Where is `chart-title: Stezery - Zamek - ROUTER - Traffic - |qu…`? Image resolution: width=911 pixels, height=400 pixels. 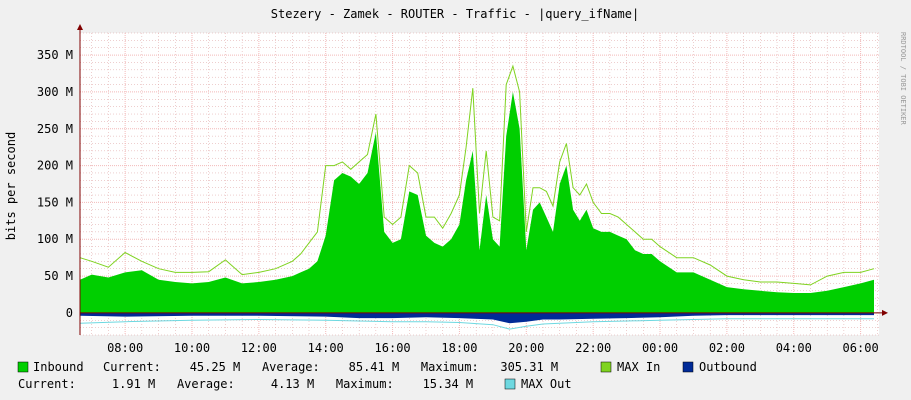 chart-title: Stezery - Zamek - ROUTER - Traffic - |qu… is located at coordinates (455, 14).